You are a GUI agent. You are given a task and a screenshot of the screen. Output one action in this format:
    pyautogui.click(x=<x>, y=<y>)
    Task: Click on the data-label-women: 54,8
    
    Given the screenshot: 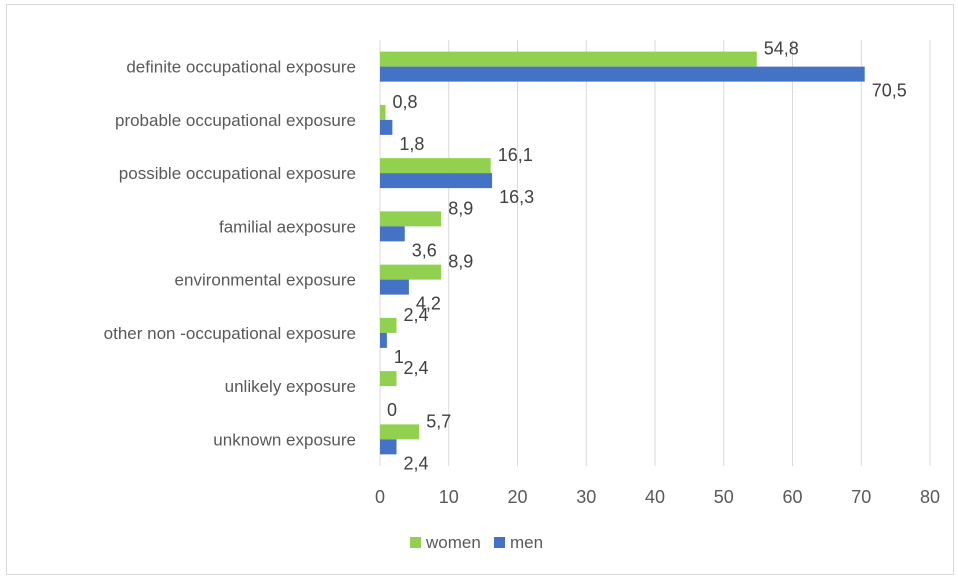 What is the action you would take?
    pyautogui.click(x=781, y=49)
    